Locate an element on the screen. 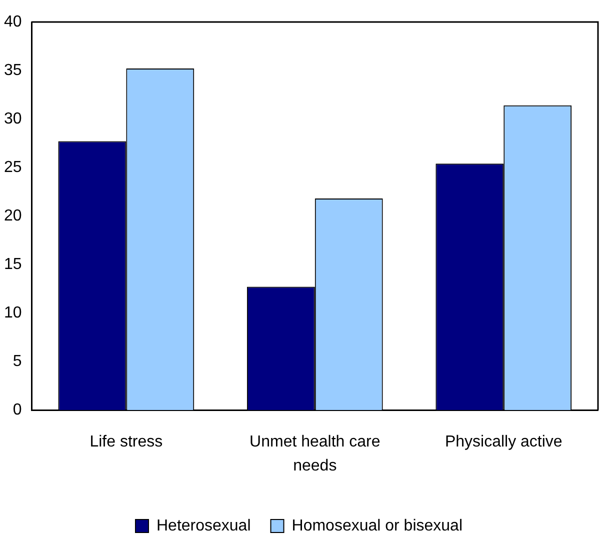 The width and height of the screenshot is (600, 544). x-tick-label: Life stress is located at coordinates (126, 441).